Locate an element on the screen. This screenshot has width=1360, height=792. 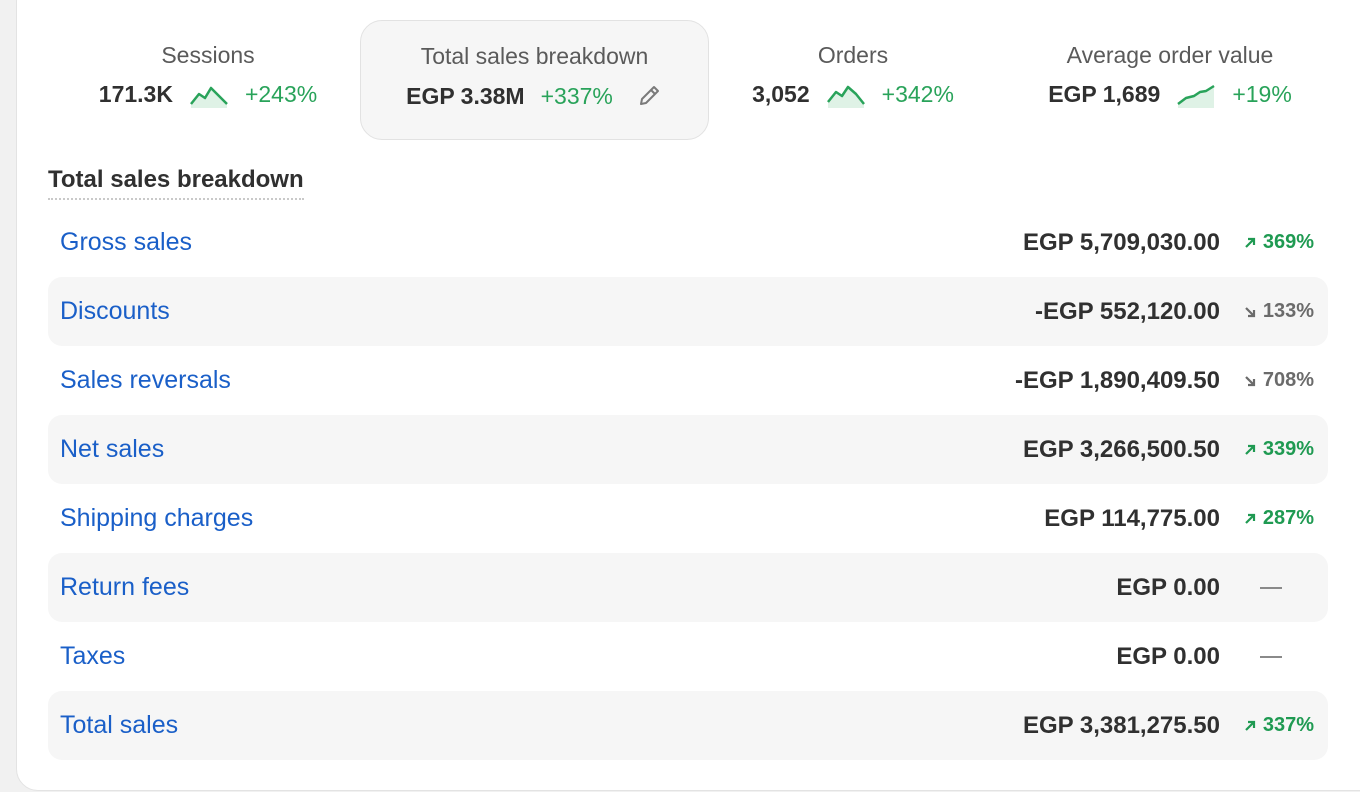
row-change: 369% is located at coordinates (1269, 242).